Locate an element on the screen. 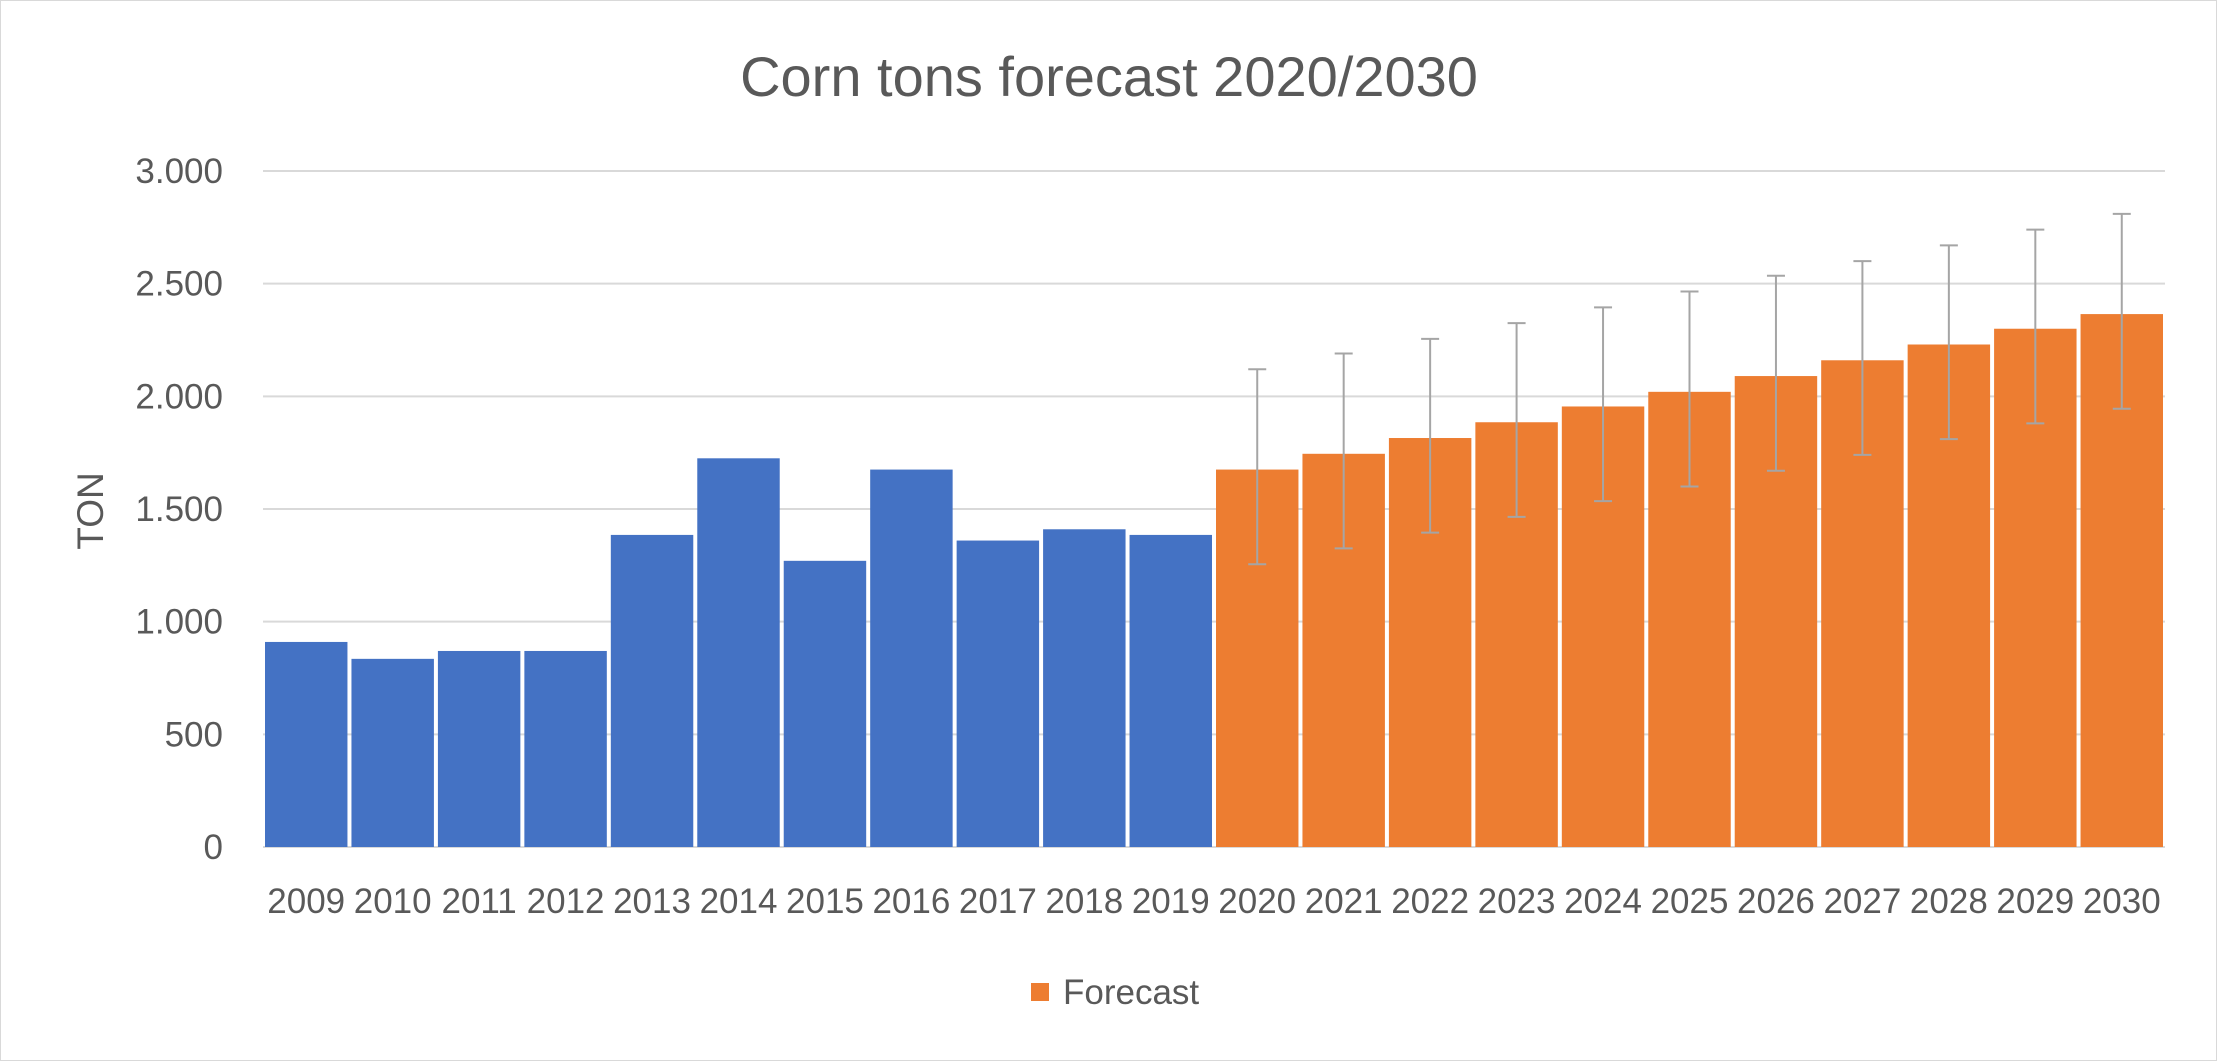 This screenshot has height=1062, width=2217. x-tick-label: 2027 is located at coordinates (1862, 901).